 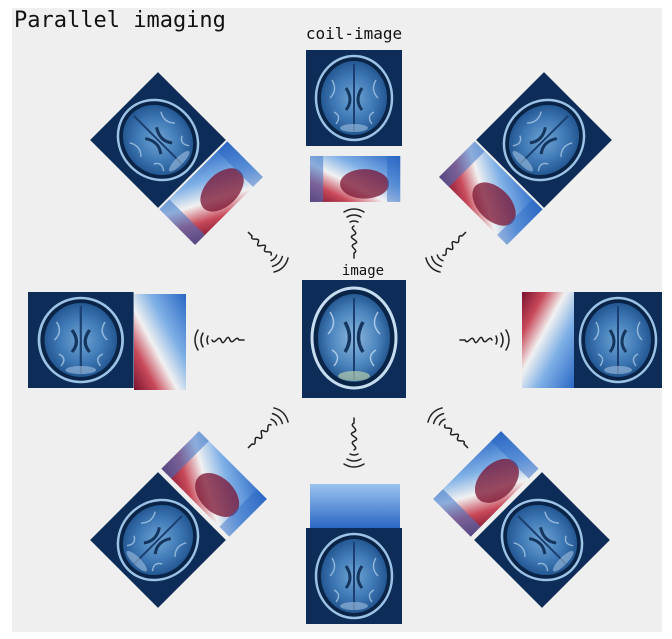 What do you see at coordinates (189, 172) in the screenshot?
I see `coil-top-left` at bounding box center [189, 172].